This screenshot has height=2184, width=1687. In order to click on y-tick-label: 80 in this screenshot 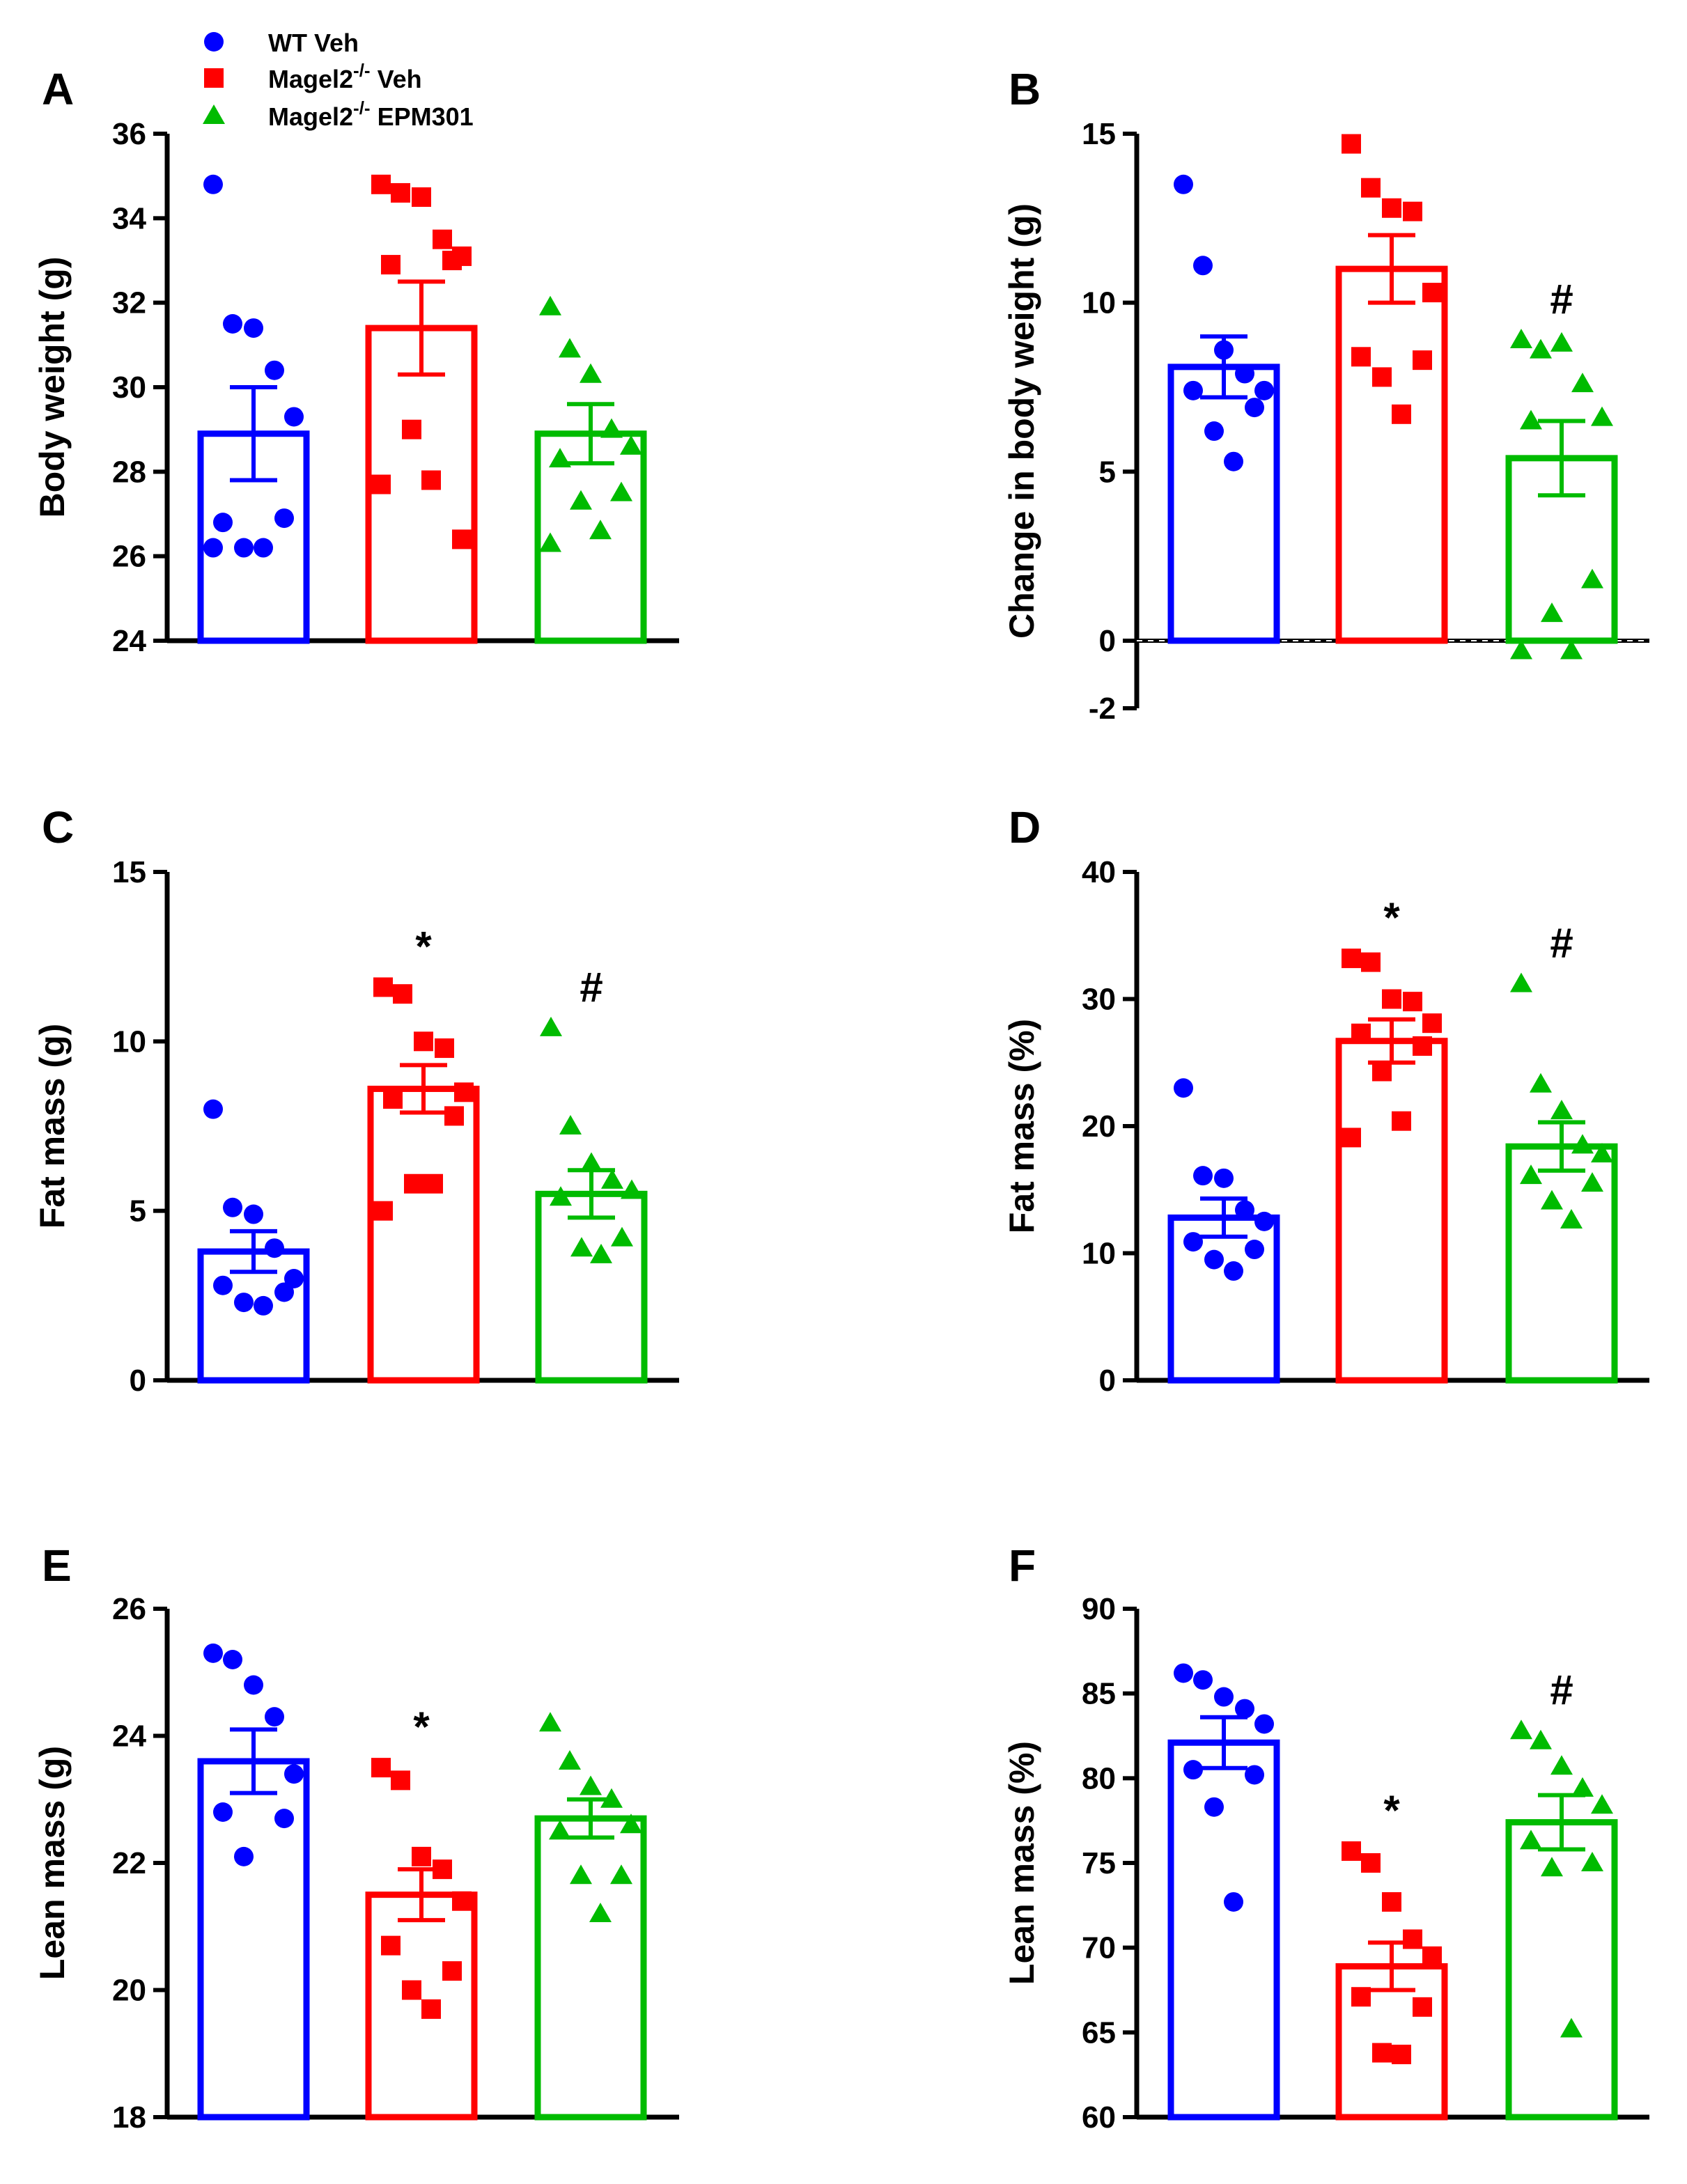, I will do `click(1099, 1778)`.